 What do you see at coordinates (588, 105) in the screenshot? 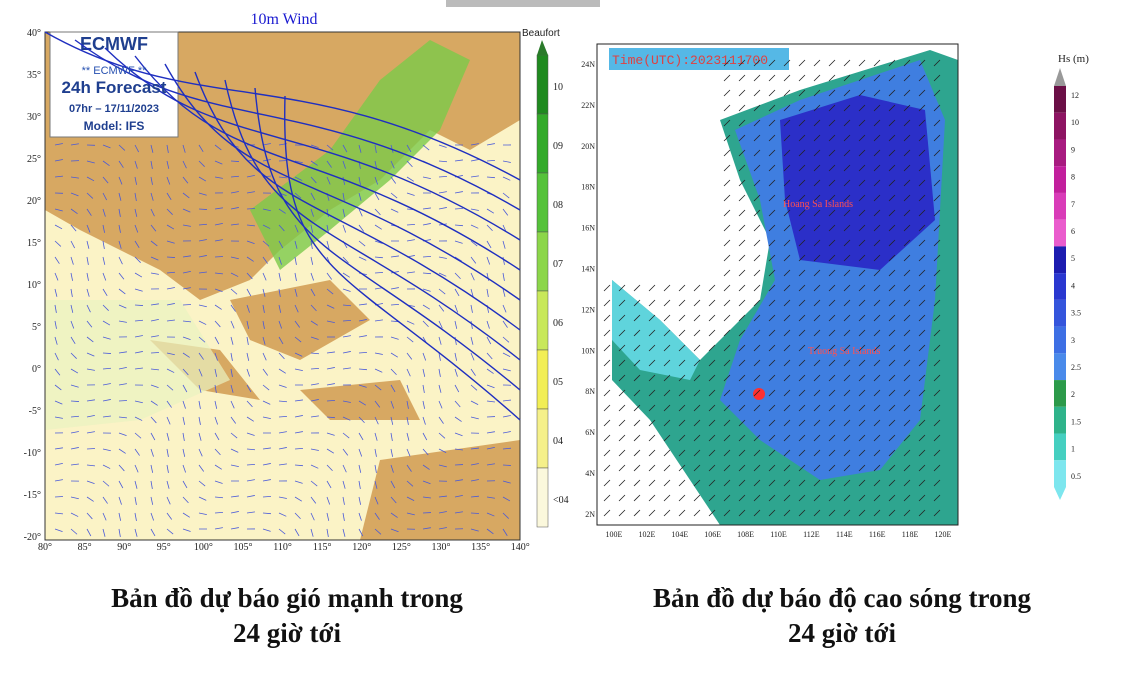
I see `lat-label: 22N` at bounding box center [588, 105].